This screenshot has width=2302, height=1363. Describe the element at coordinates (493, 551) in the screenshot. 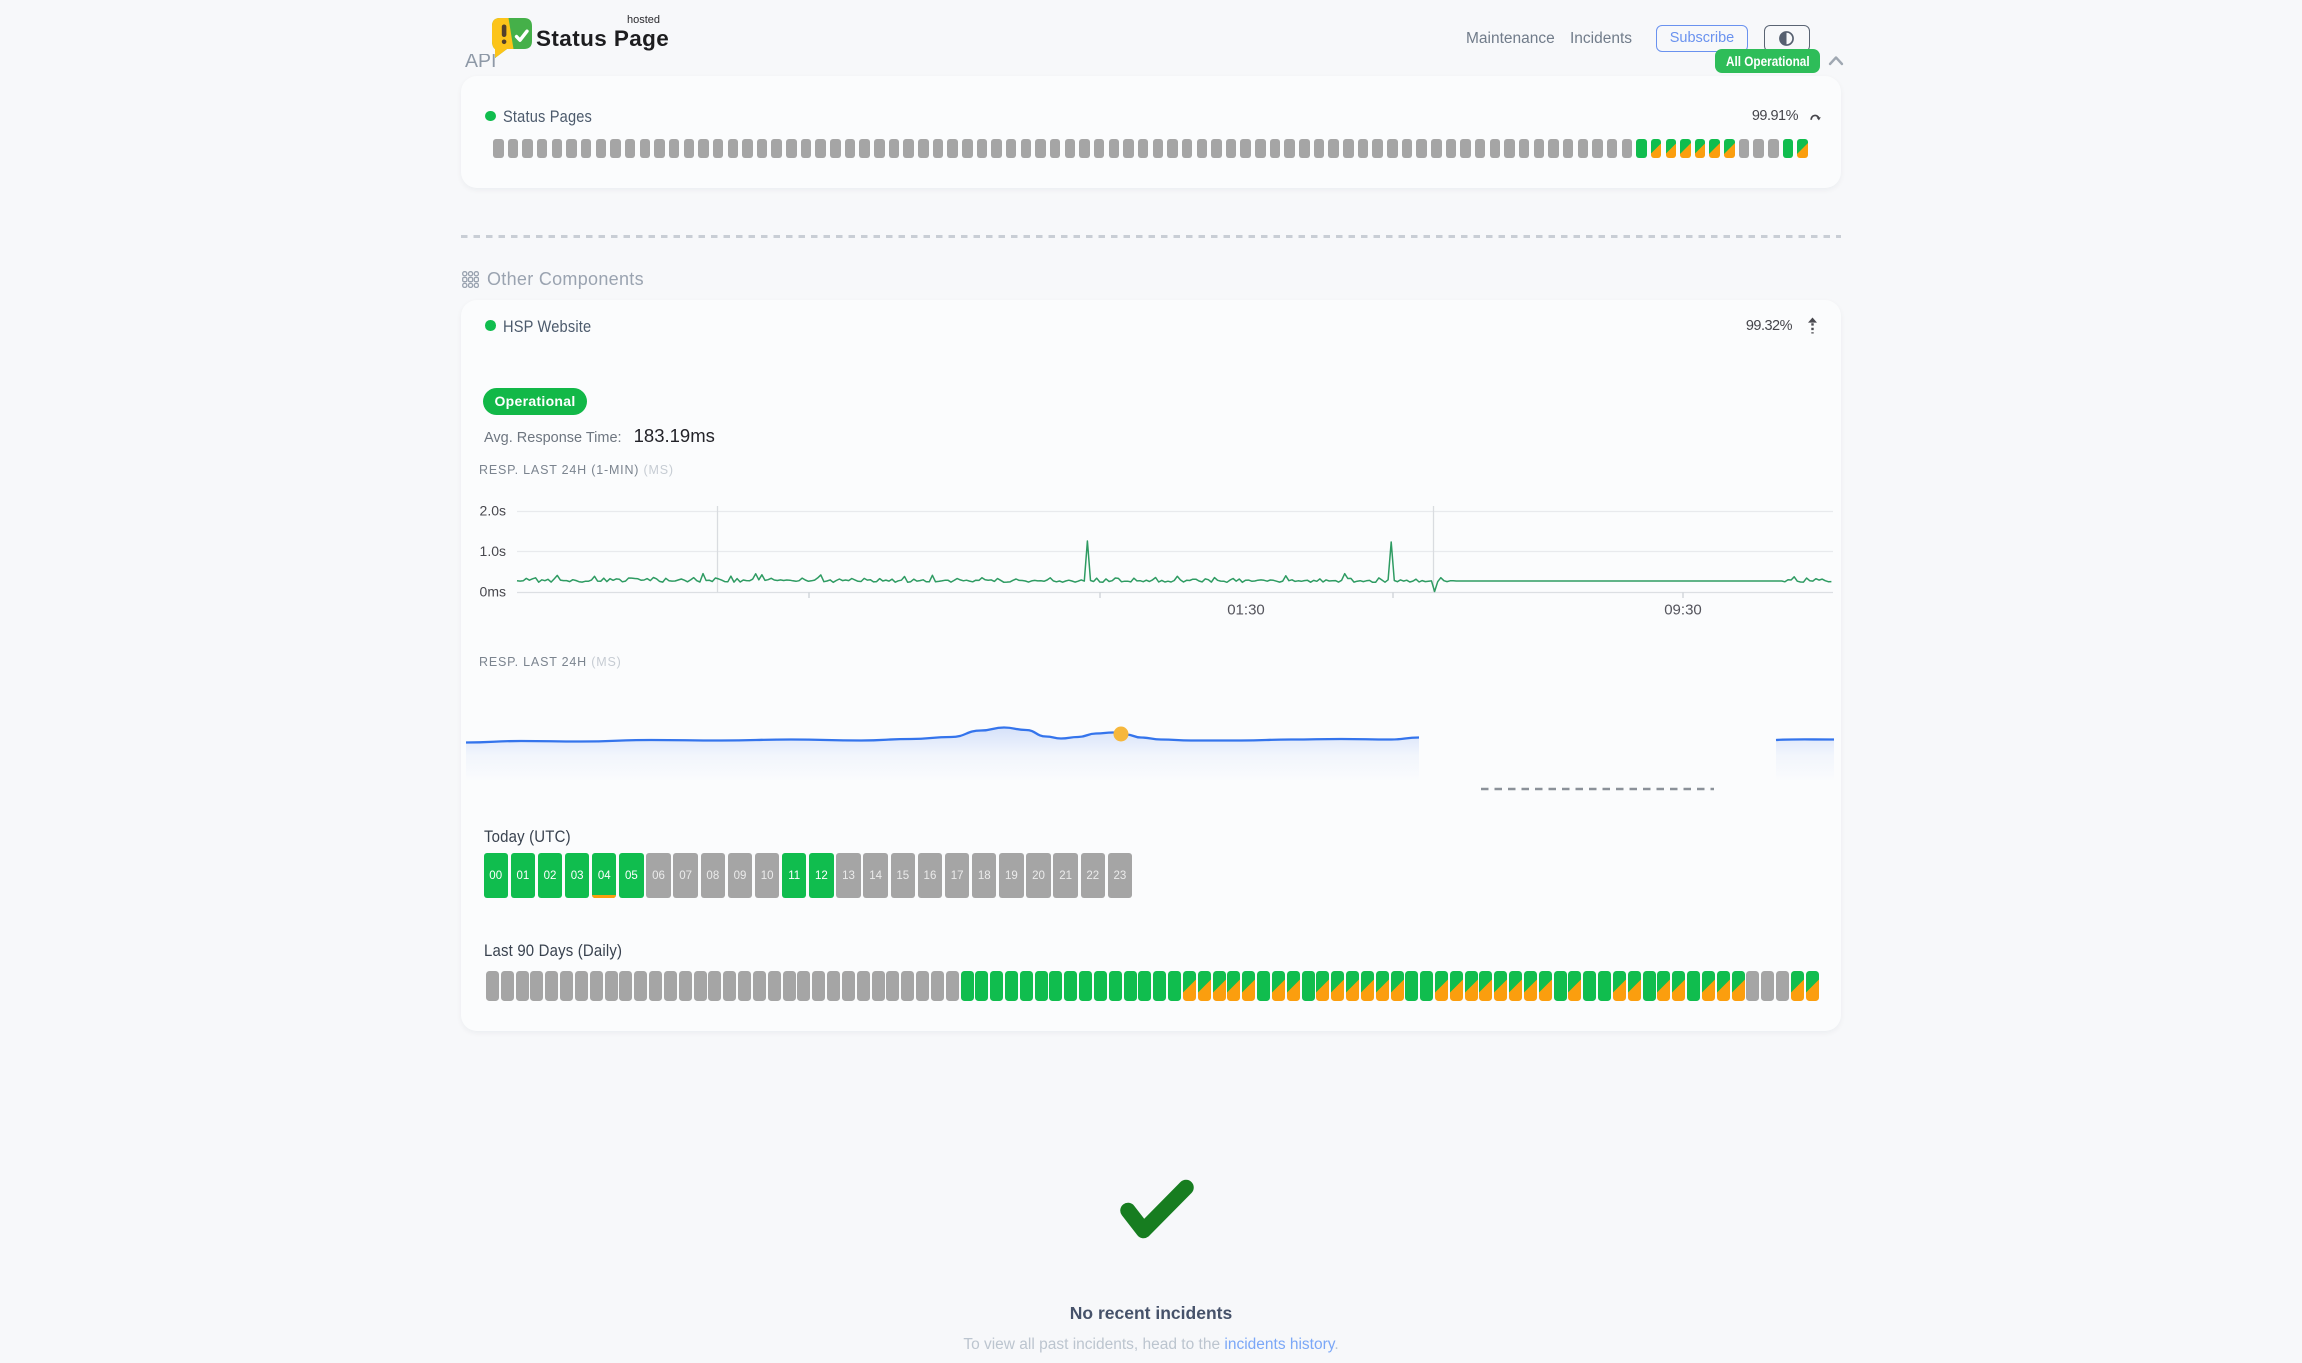

I see `svg-text: 1.0s` at that location.